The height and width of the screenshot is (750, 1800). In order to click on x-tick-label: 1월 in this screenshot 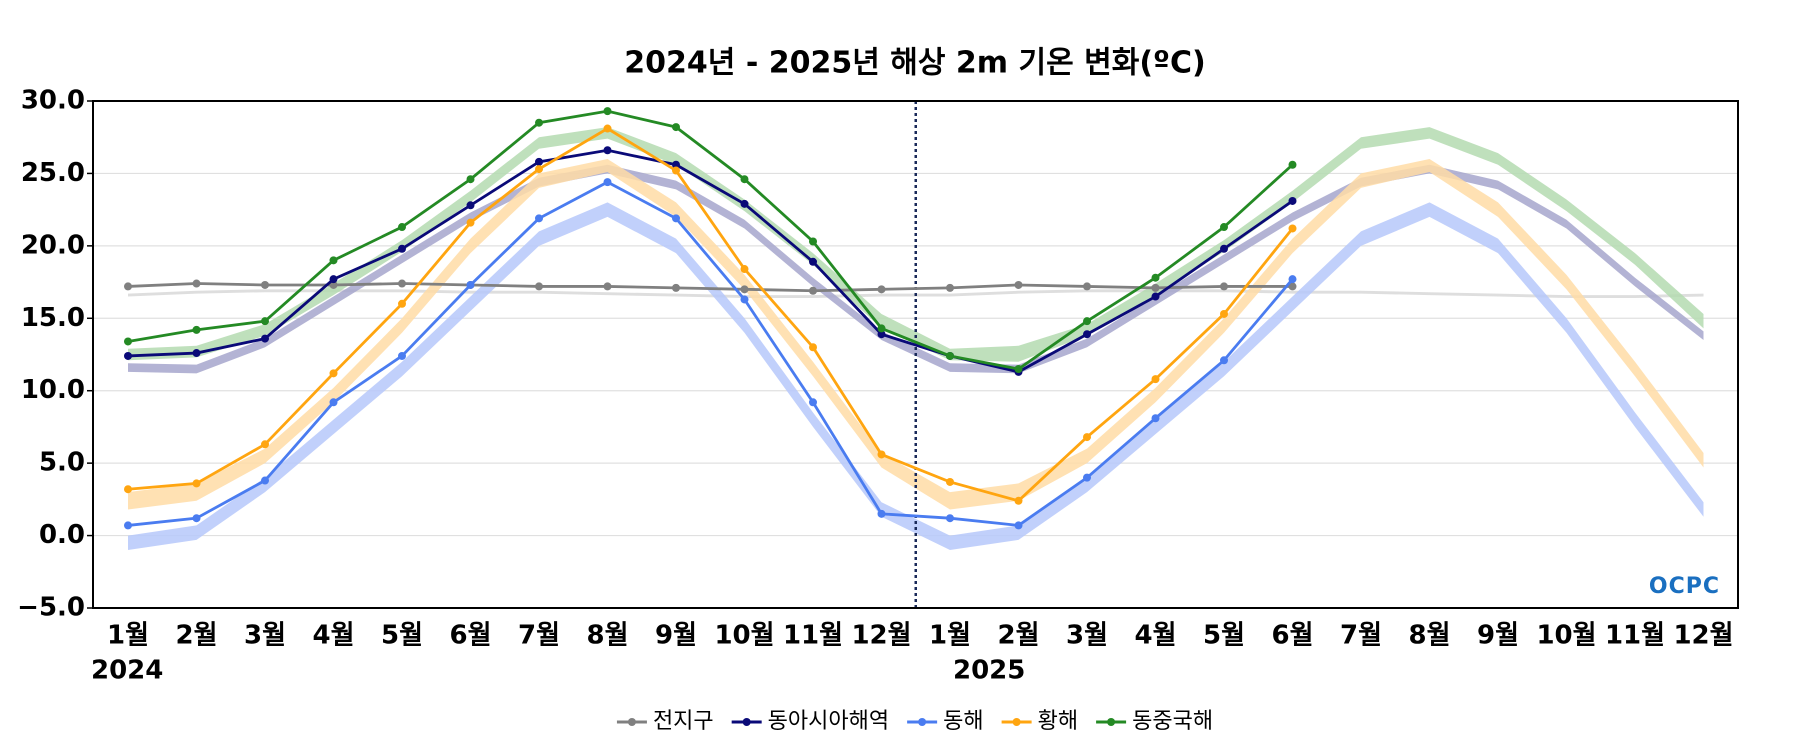, I will do `click(128, 636)`.